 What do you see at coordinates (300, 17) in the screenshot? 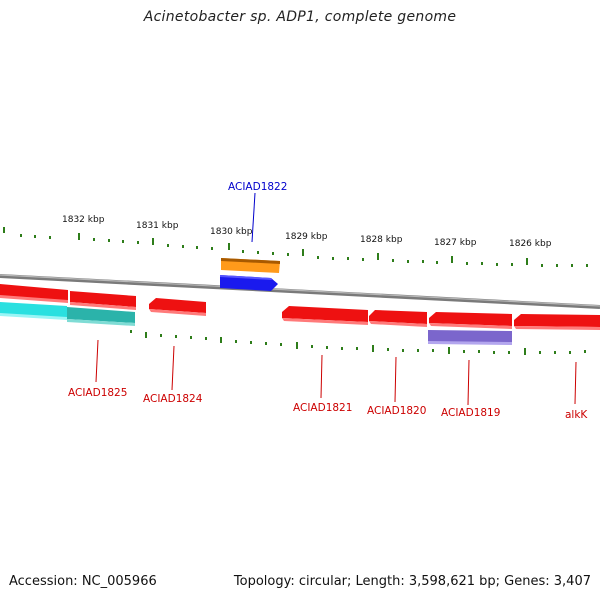
I see `genome-title: Acinetobacter sp. ADP1, complete genome` at bounding box center [300, 17].